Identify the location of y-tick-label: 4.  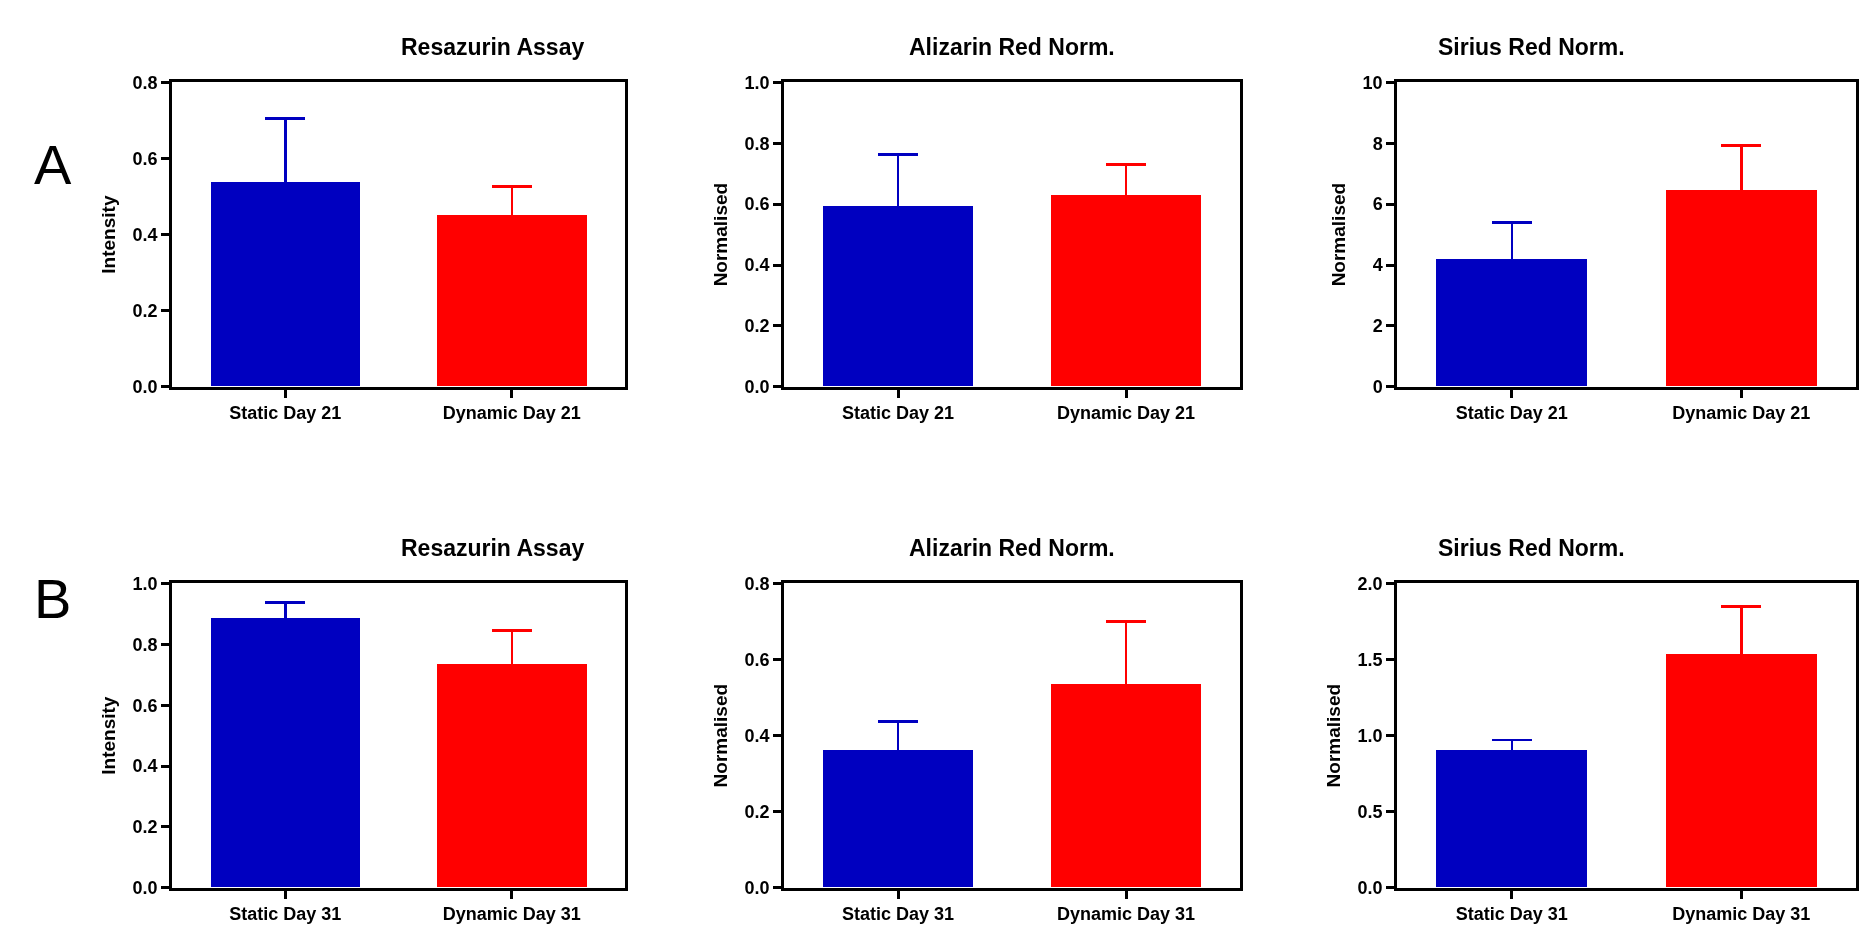
(1377, 265).